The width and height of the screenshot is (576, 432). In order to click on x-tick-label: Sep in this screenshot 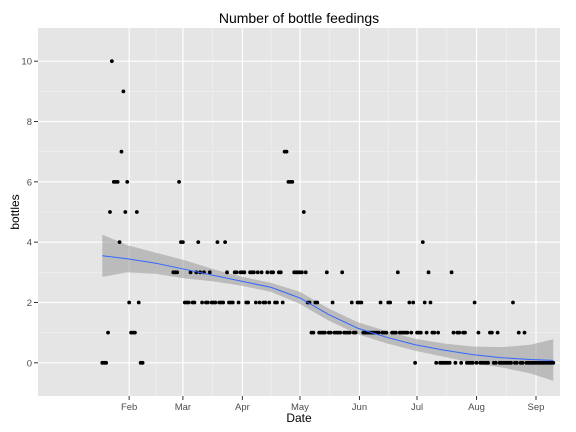, I will do `click(536, 407)`.